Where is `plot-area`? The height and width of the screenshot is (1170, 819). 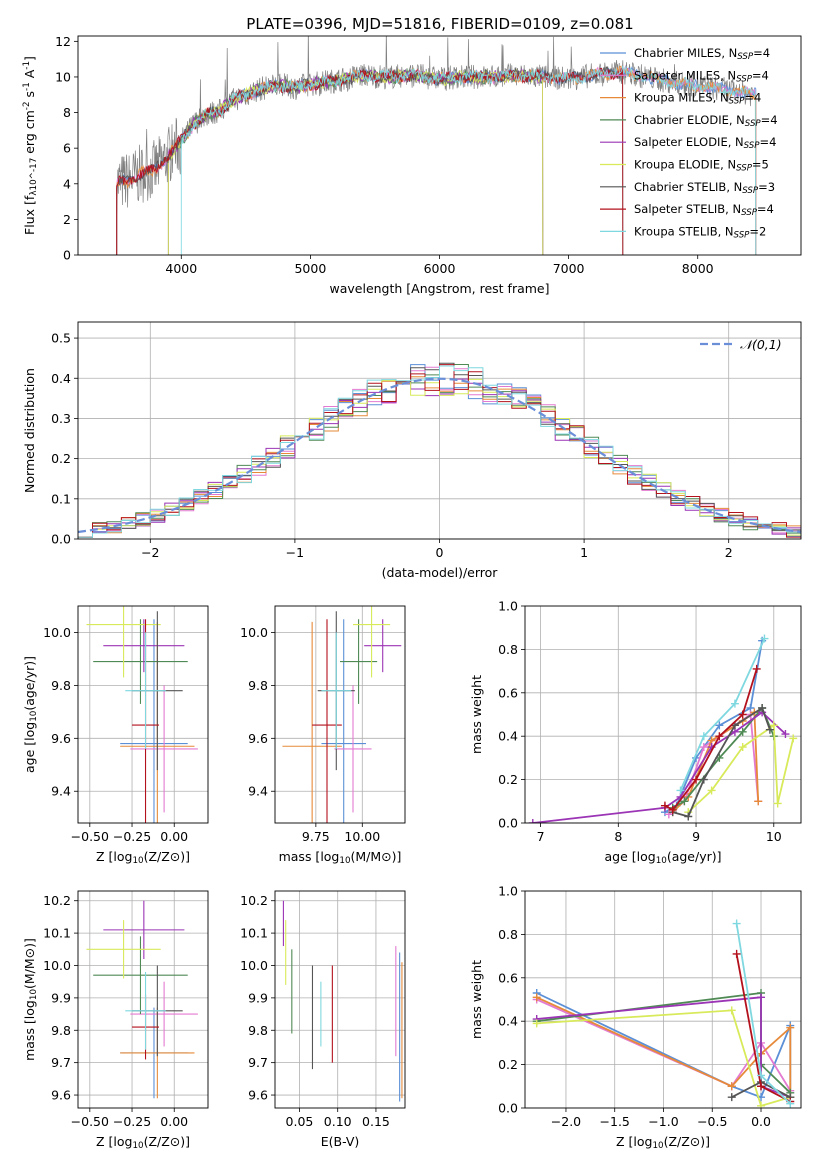 plot-area is located at coordinates (143, 999).